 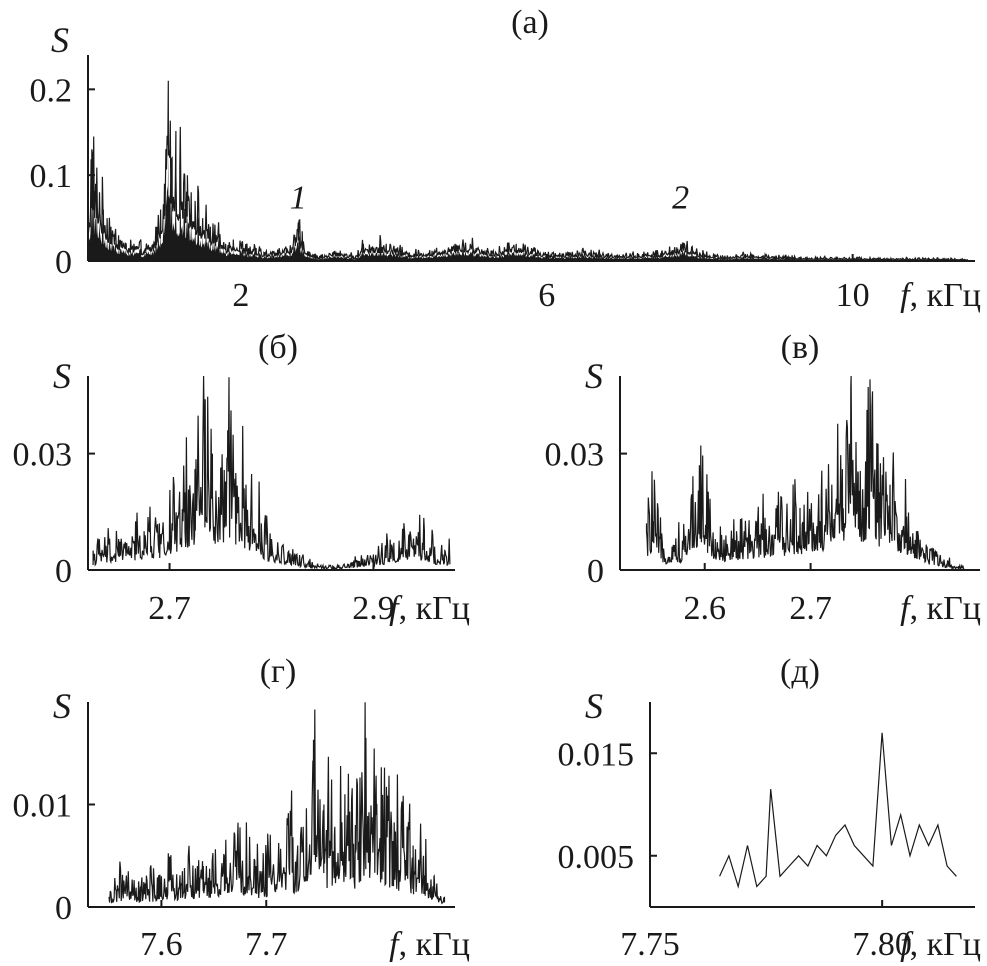 I want to click on panel-d-xlabel-unit: , кГц, so click(x=434, y=944).